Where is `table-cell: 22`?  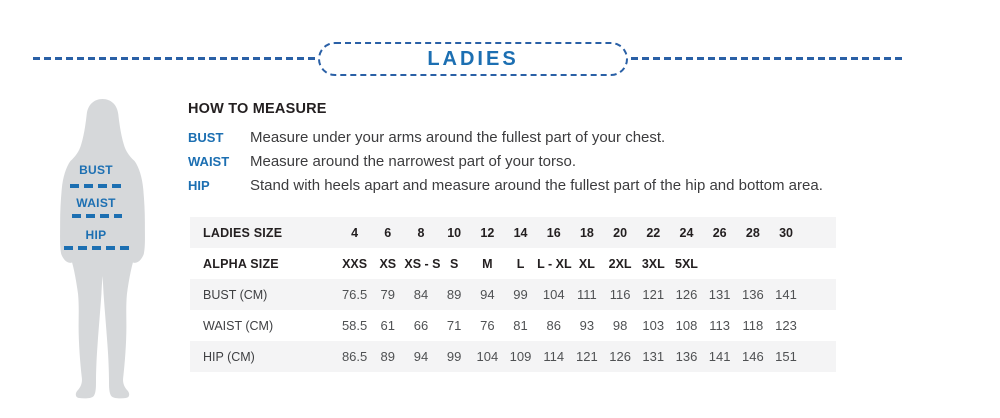
table-cell: 22 is located at coordinates (653, 232).